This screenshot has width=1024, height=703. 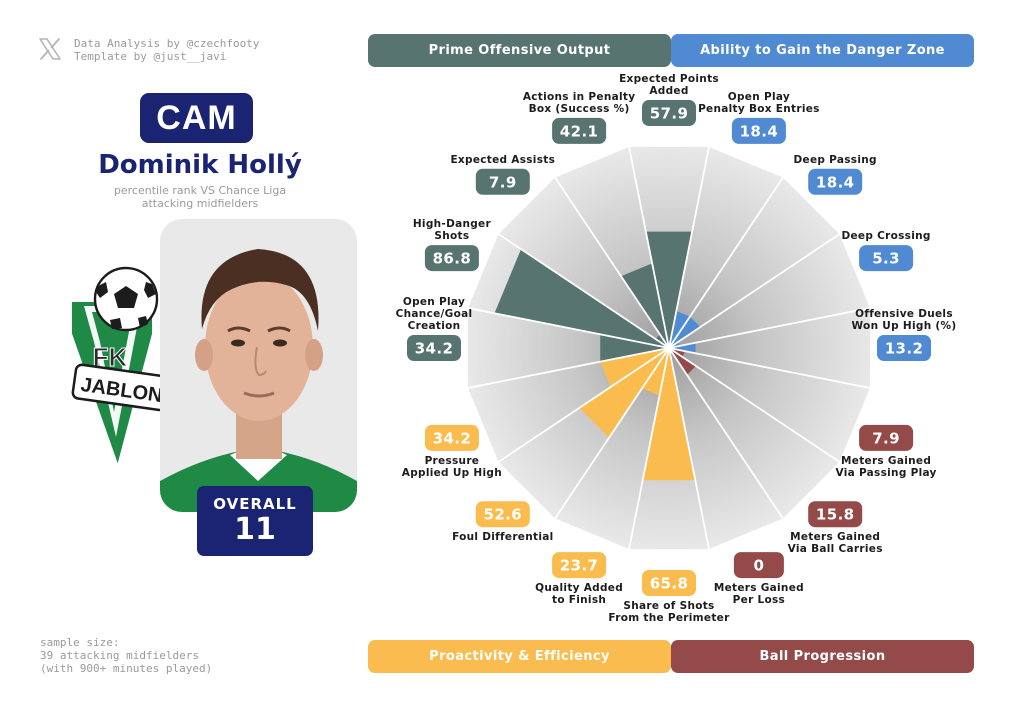 I want to click on value-text: 13.2, so click(x=904, y=349).